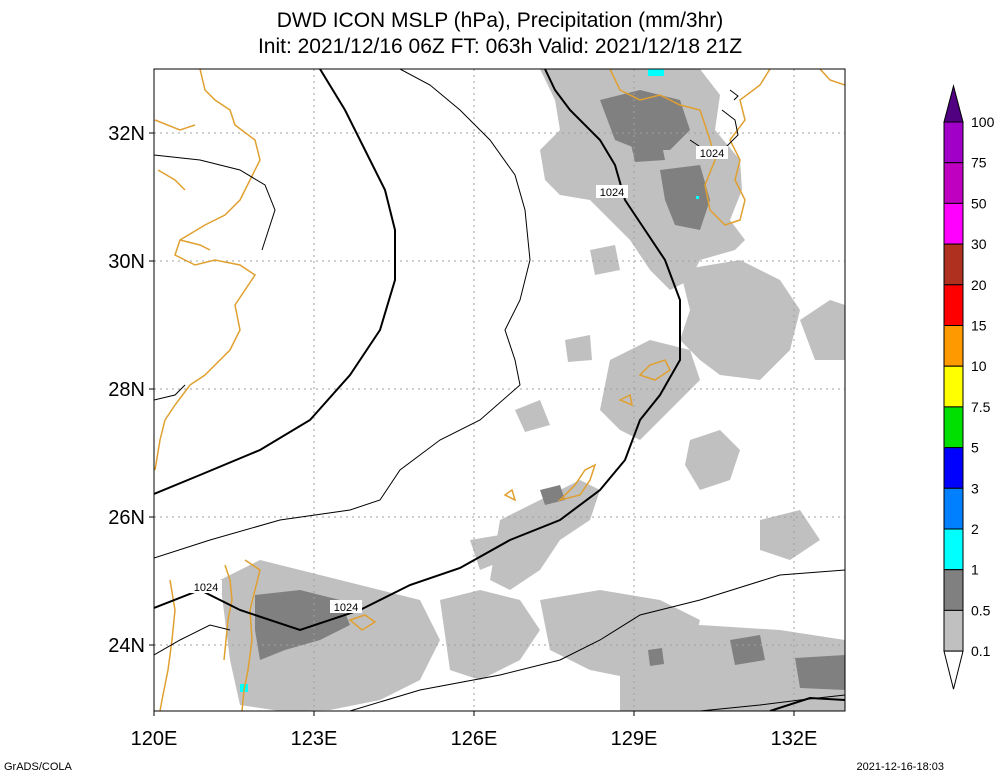  I want to click on lat-label: 32N, so click(126, 134).